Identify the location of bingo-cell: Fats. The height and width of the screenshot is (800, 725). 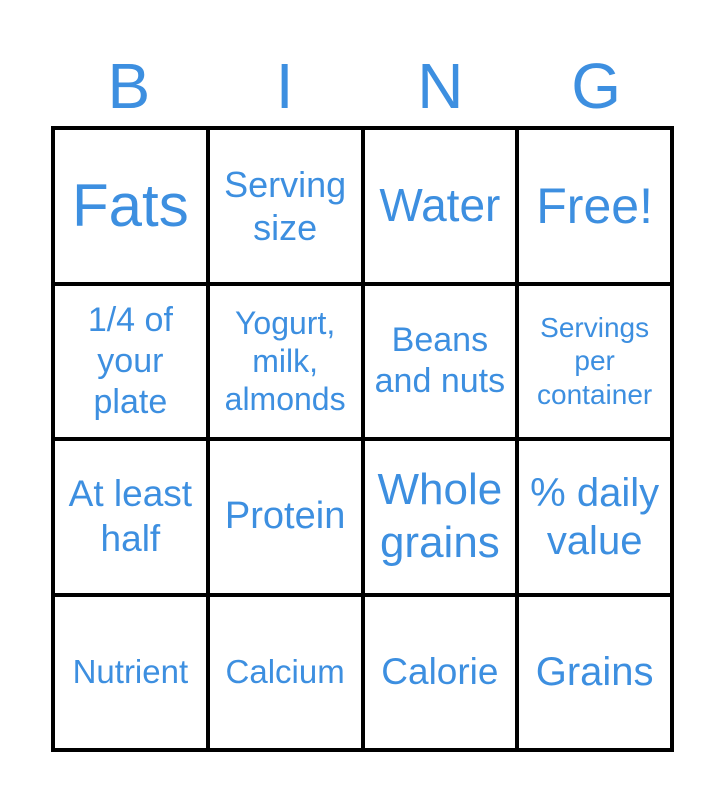
(130, 206).